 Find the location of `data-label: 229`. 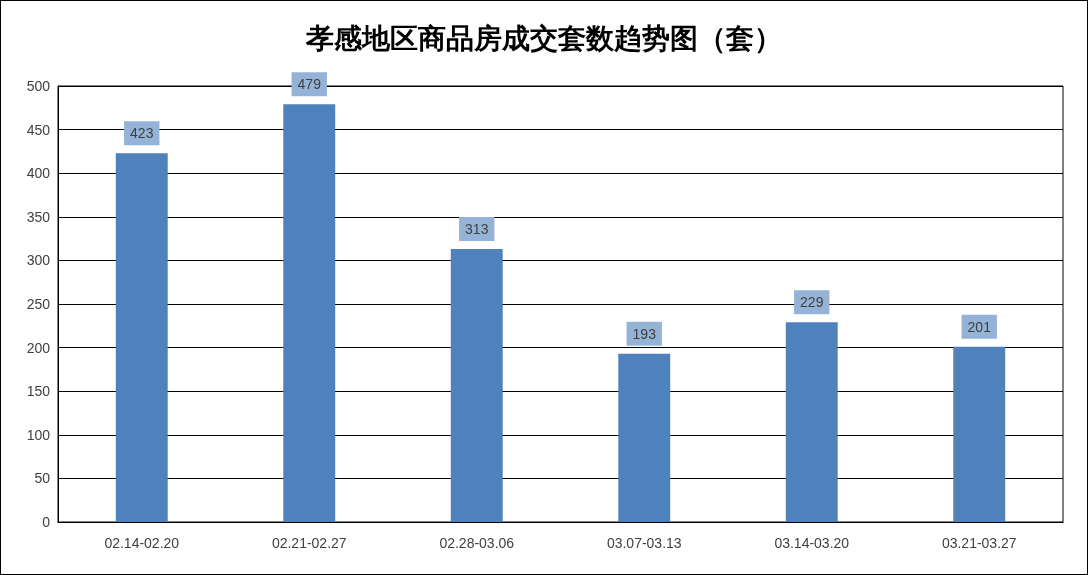

data-label: 229 is located at coordinates (812, 302).